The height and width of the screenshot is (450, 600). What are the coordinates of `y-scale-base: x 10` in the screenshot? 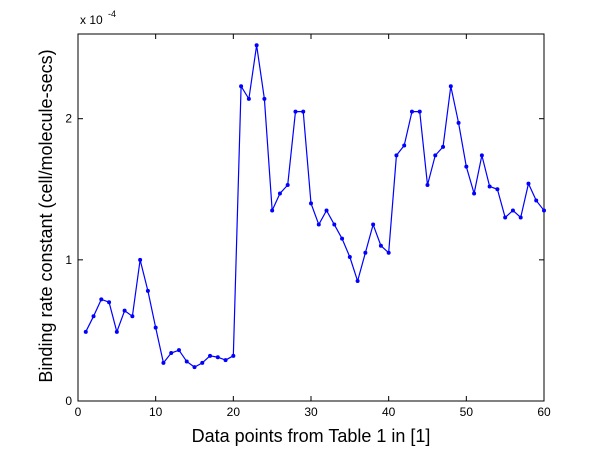 It's located at (91, 20).